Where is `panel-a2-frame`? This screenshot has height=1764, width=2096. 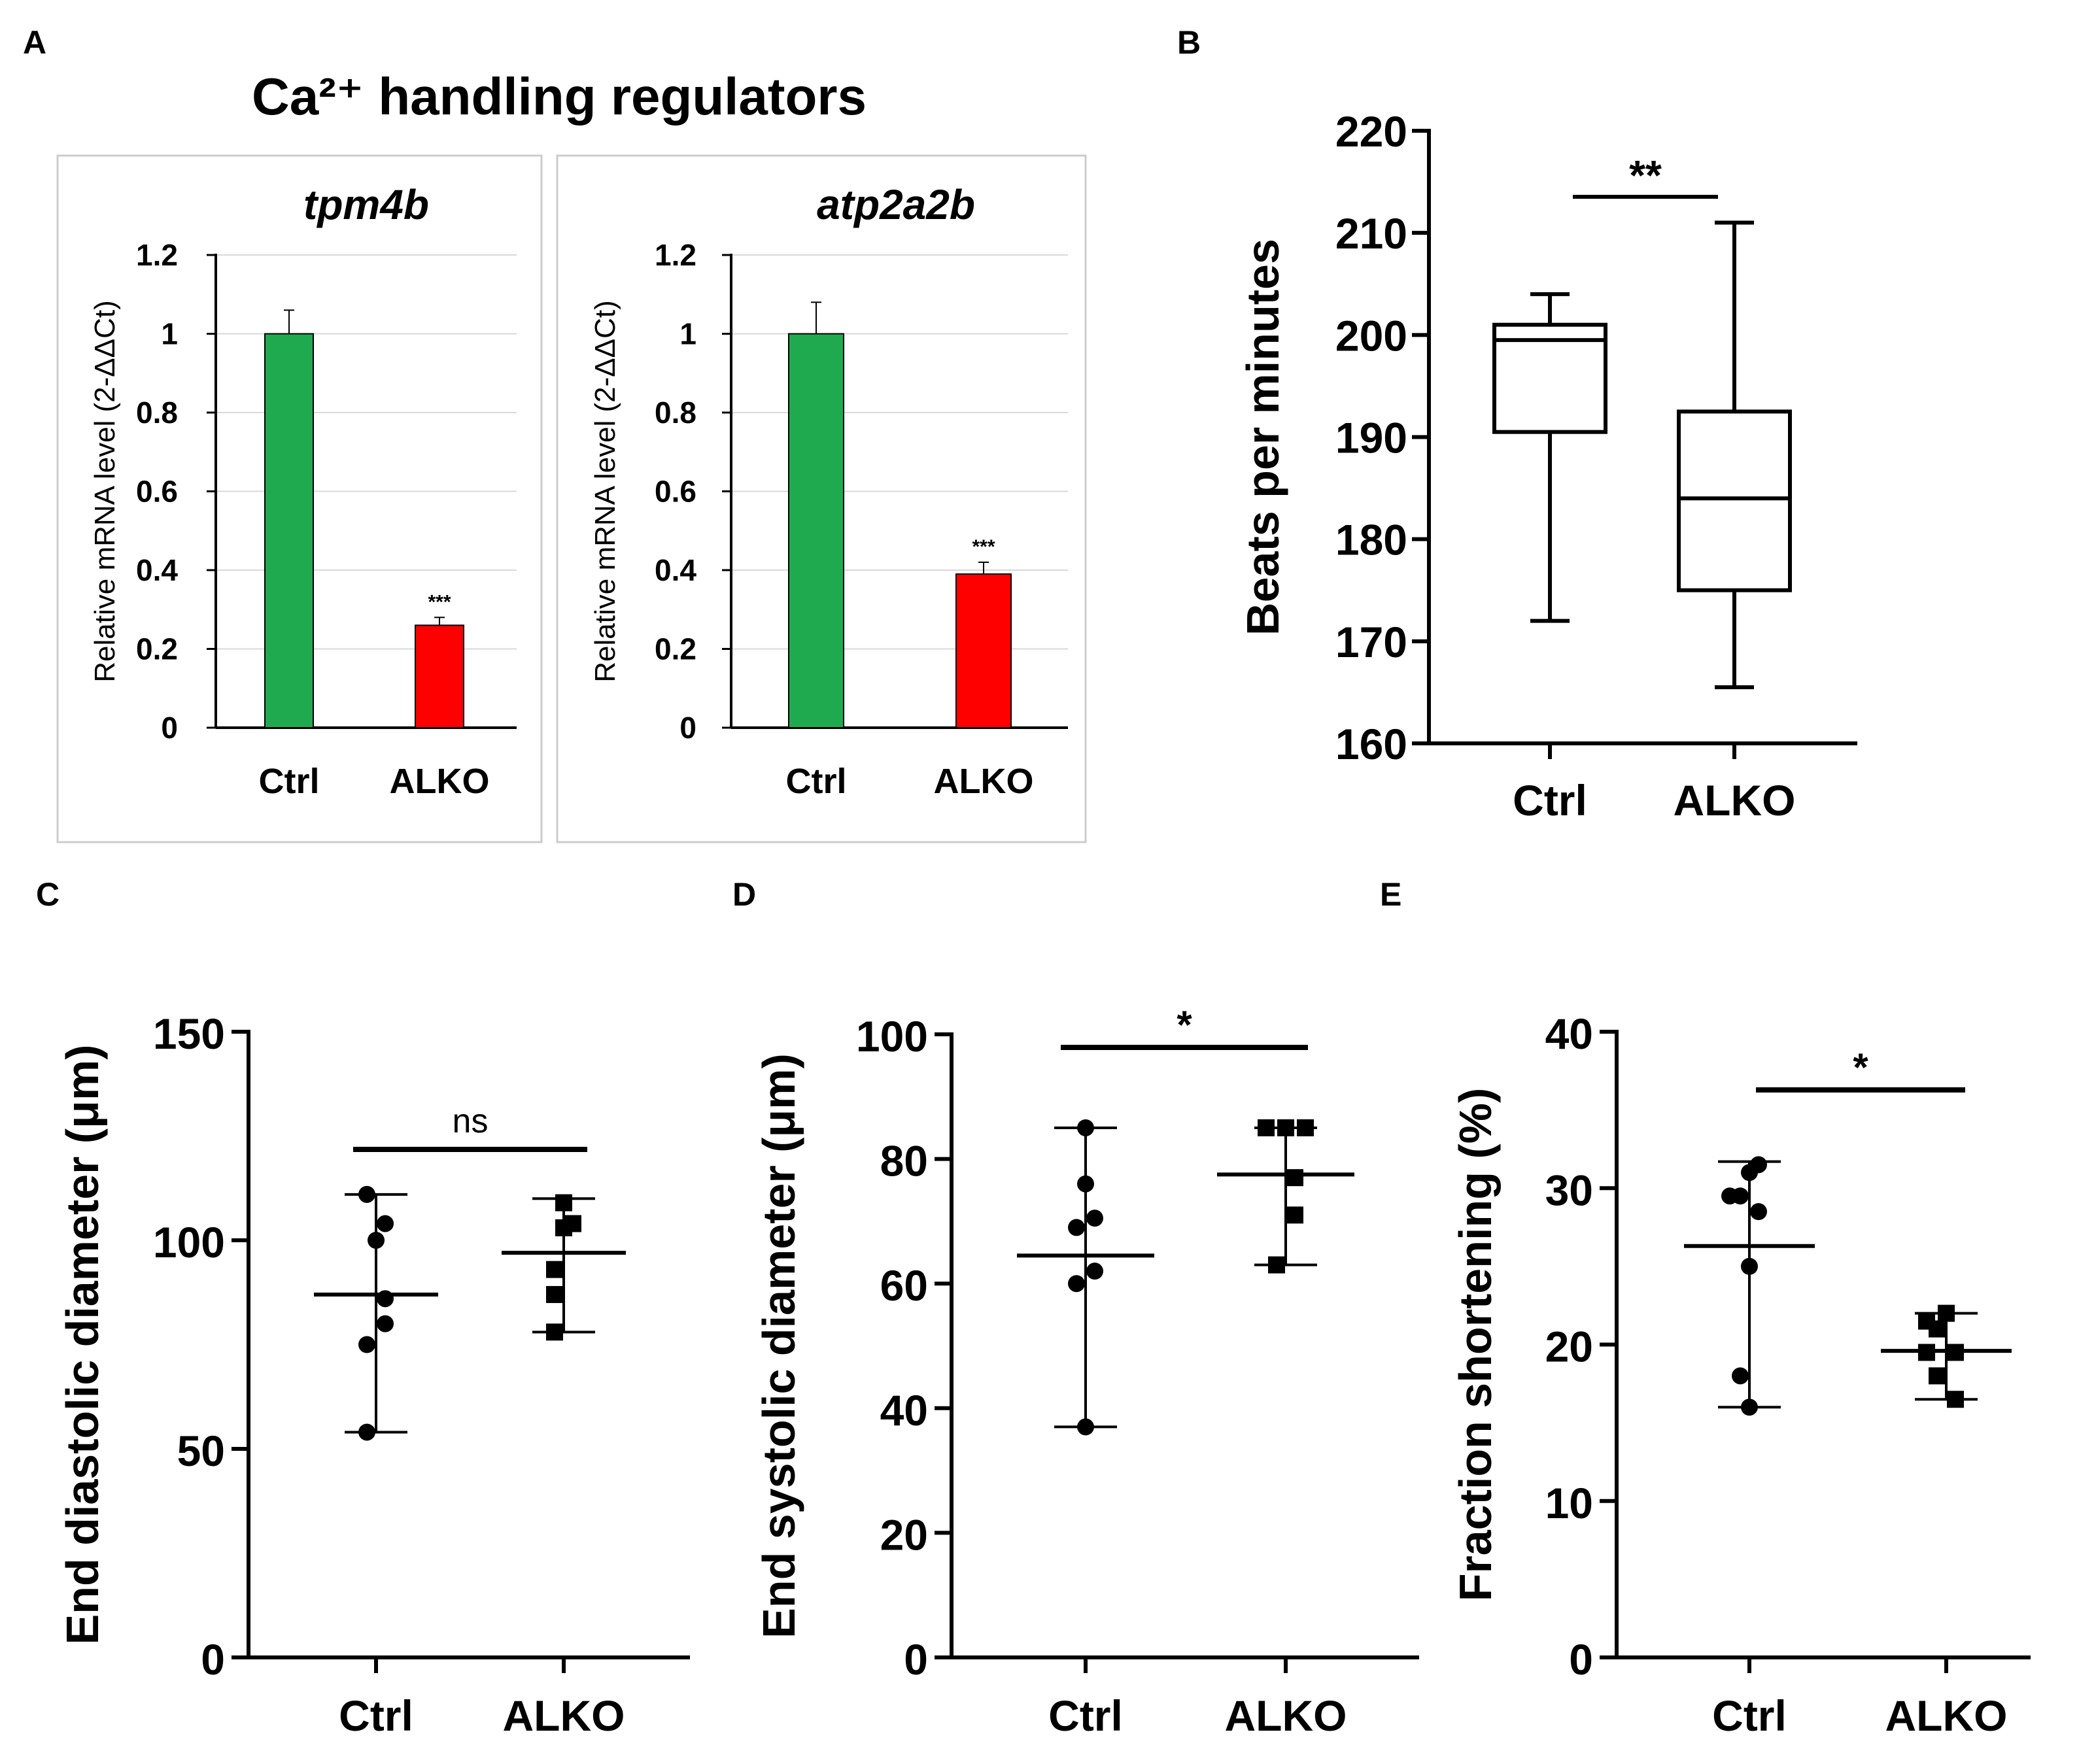
panel-a2-frame is located at coordinates (821, 498).